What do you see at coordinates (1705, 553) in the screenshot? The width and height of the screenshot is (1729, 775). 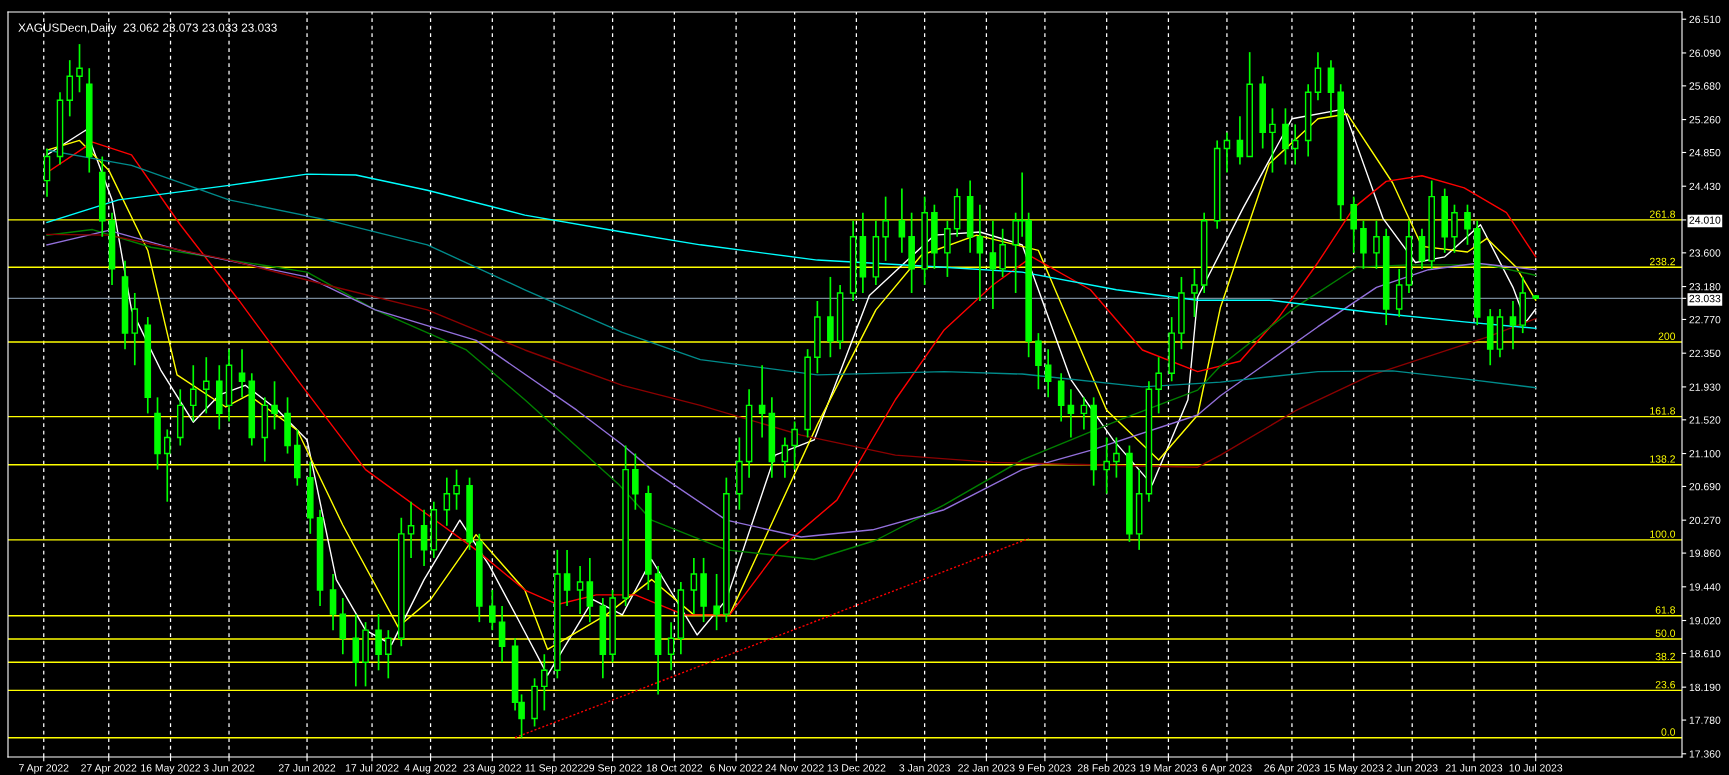 I see `y-tick-label: 19.860` at bounding box center [1705, 553].